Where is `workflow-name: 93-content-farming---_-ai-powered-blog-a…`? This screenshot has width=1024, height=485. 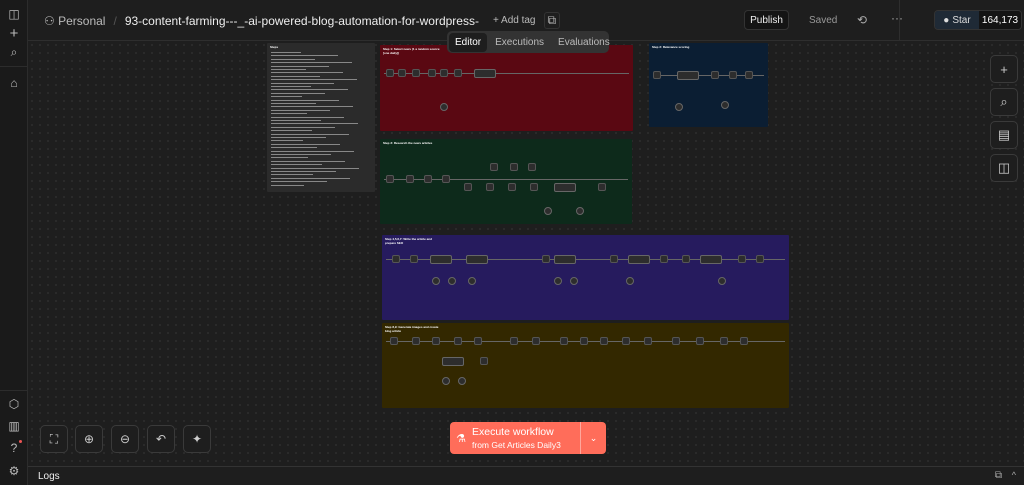
workflow-name: 93-content-farming---_-ai-powered-blog-a… is located at coordinates (301, 20).